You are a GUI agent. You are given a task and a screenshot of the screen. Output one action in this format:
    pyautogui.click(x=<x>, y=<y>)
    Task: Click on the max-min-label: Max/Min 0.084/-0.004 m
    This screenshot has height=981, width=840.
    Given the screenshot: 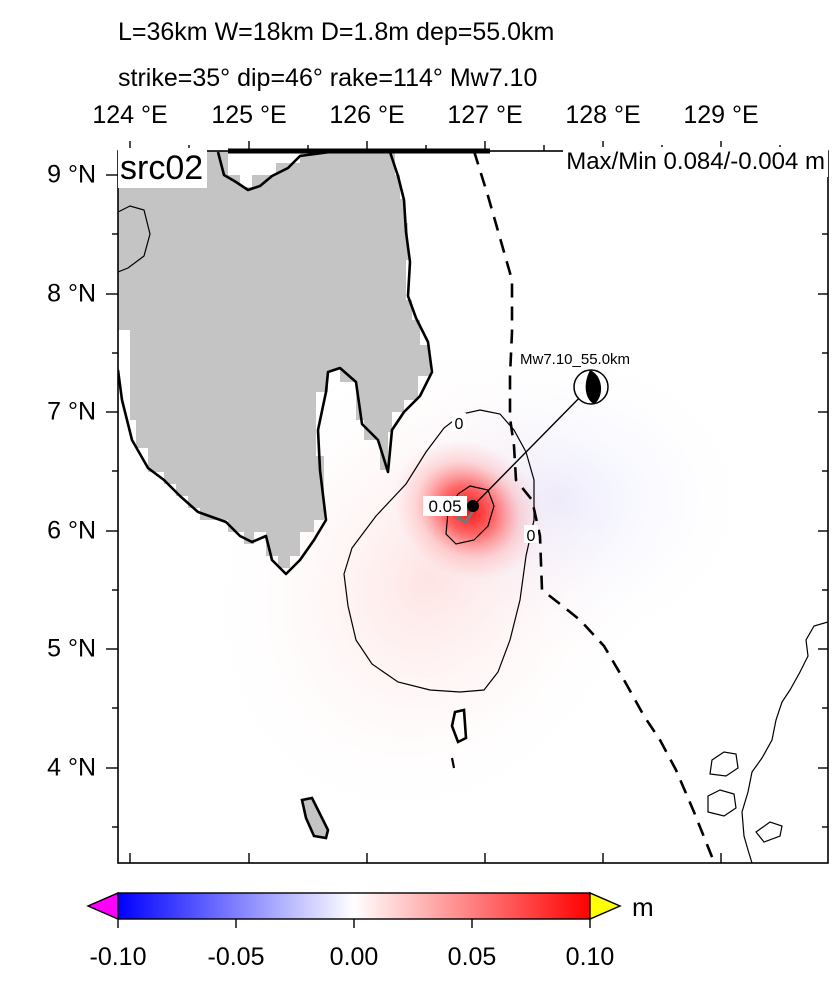 What is the action you would take?
    pyautogui.click(x=695, y=162)
    